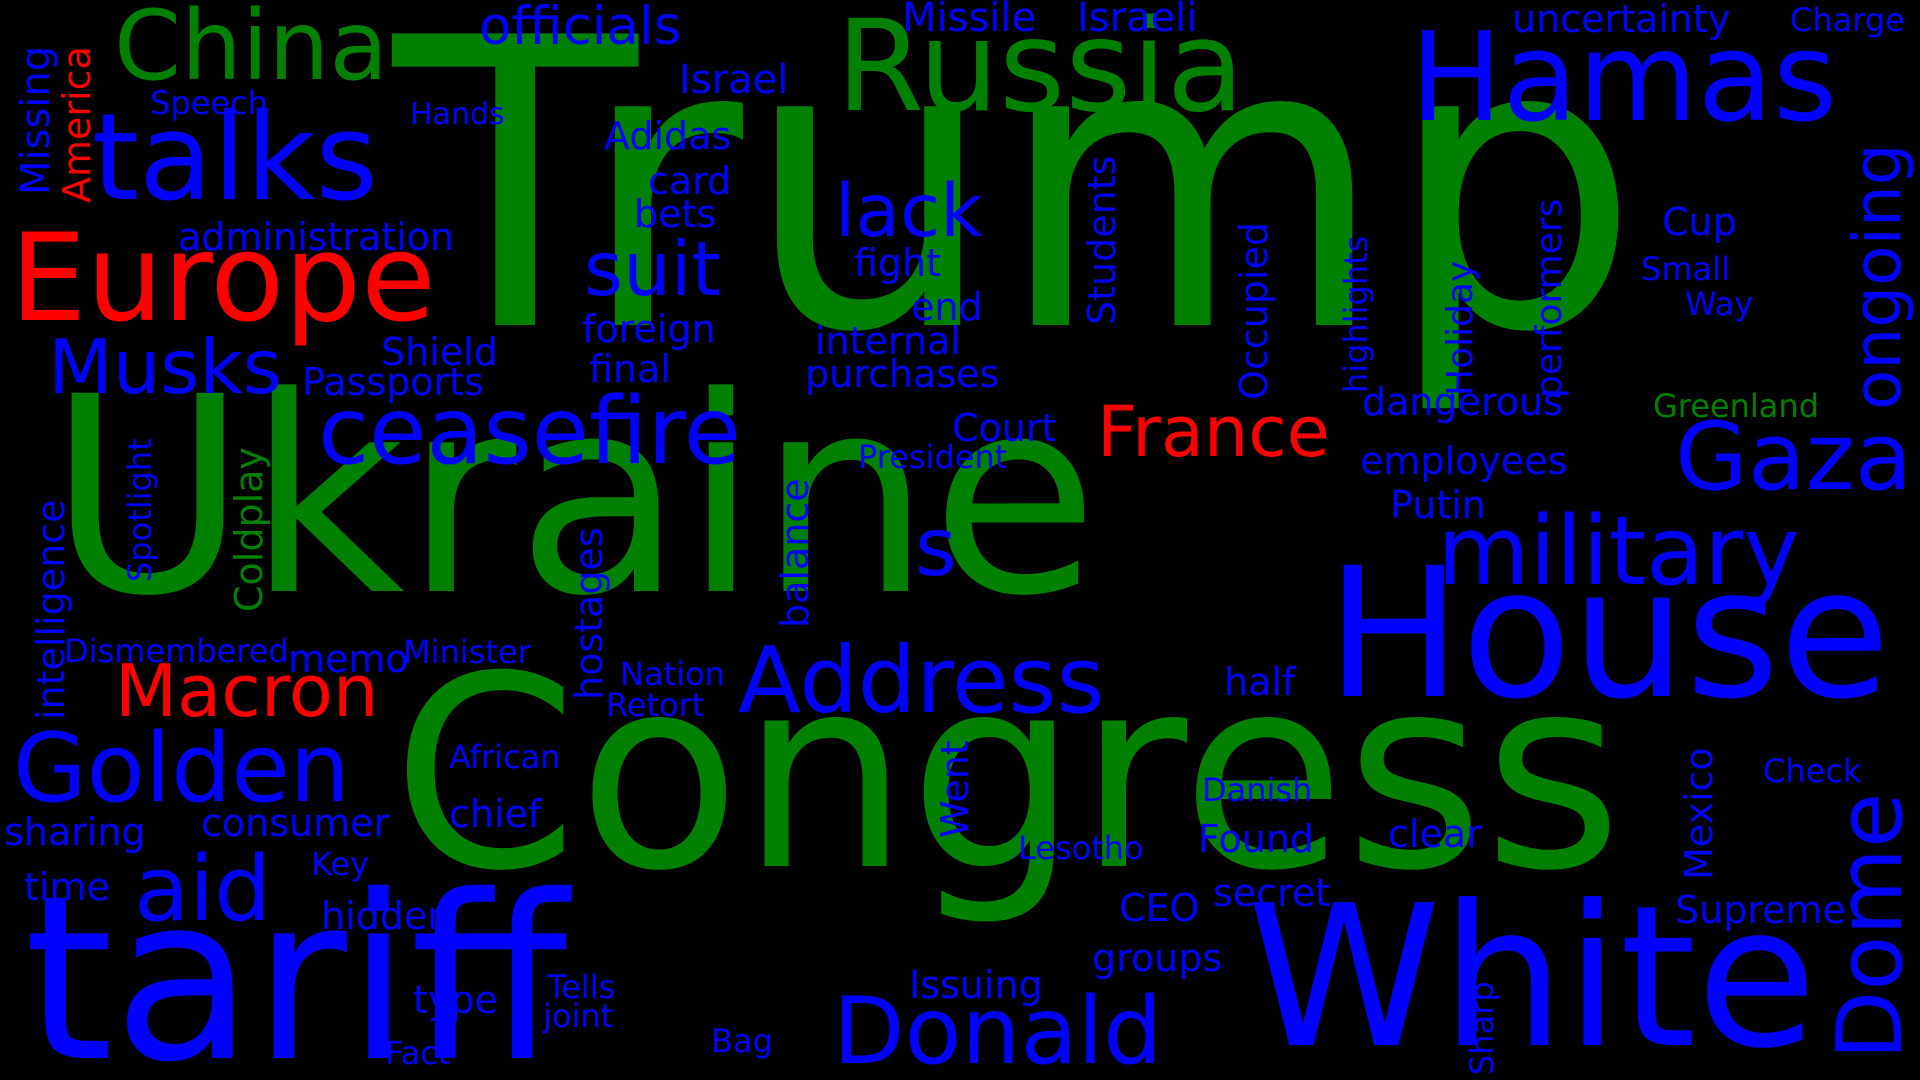  Describe the element at coordinates (1685, 269) in the screenshot. I see `word-small: Small` at that location.